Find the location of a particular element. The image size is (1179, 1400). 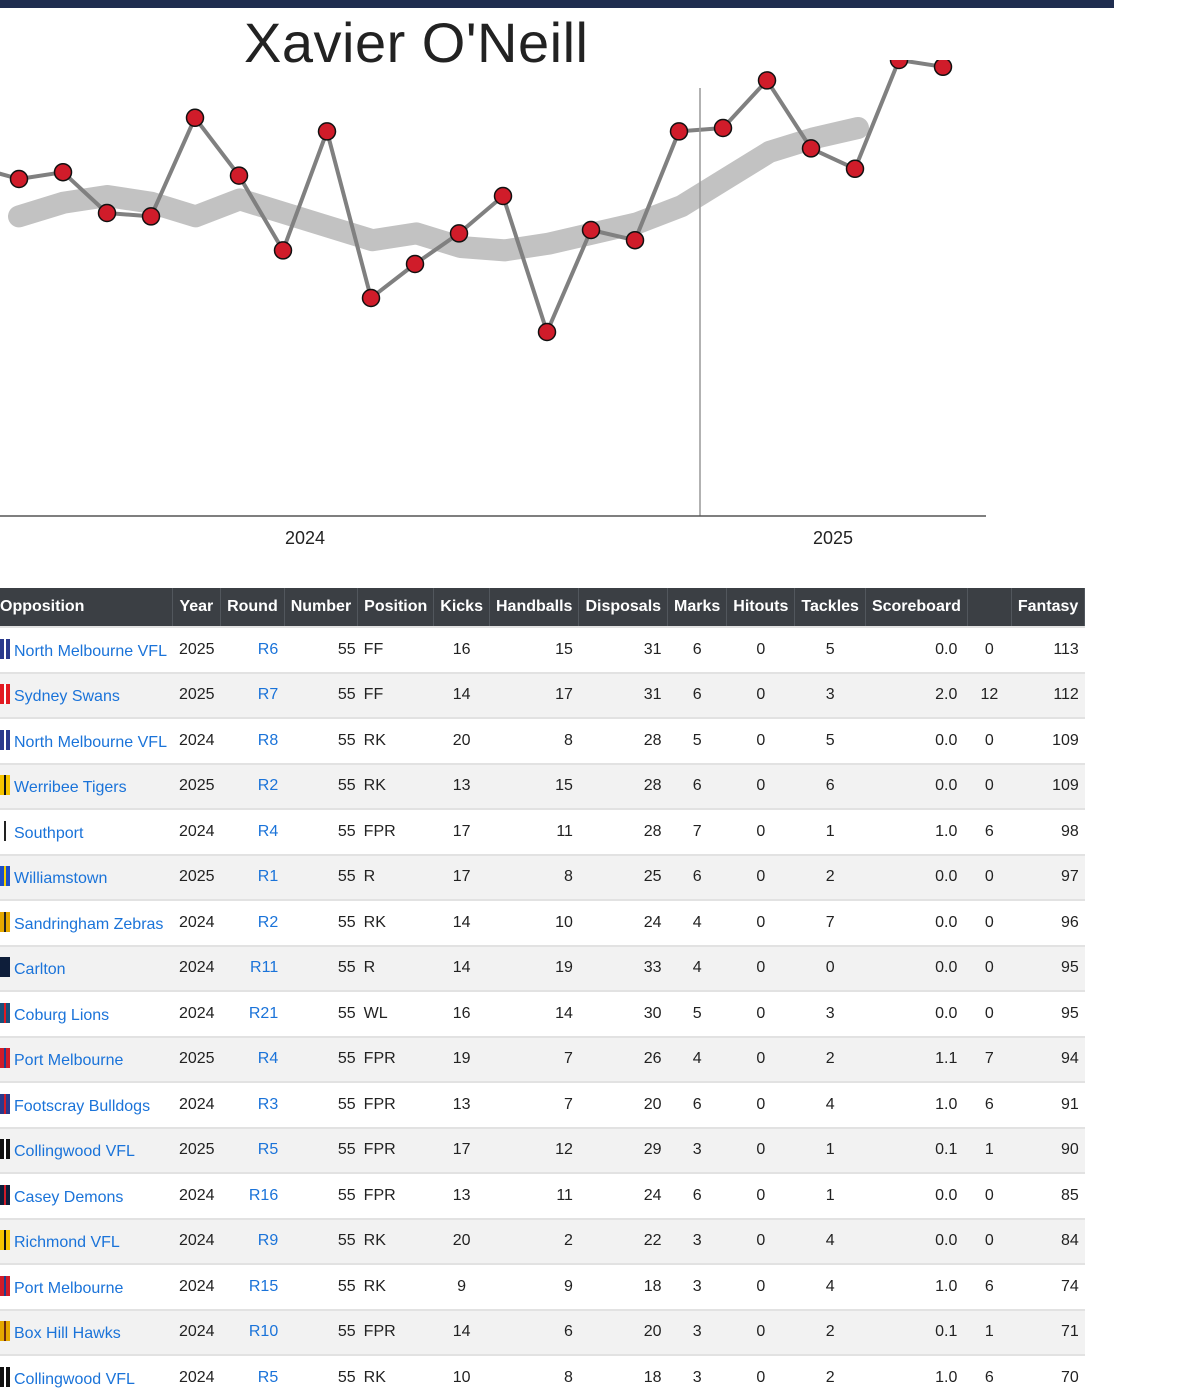

column-header-opposition: Opposition is located at coordinates (87, 607).